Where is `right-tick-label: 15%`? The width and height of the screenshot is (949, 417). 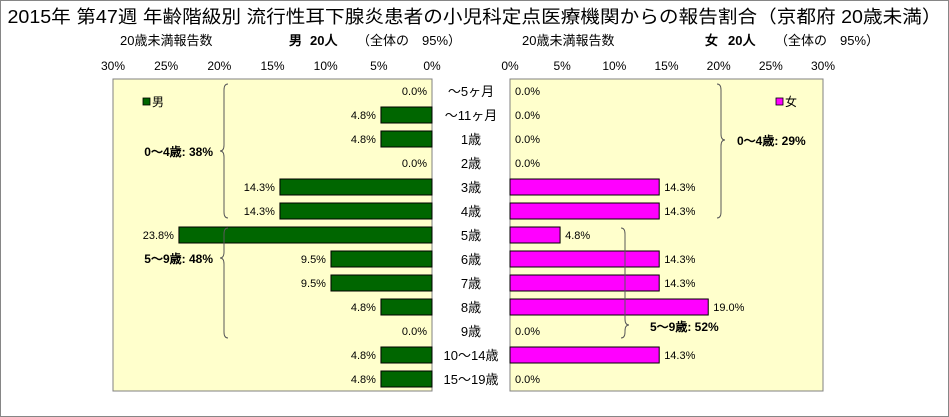
right-tick-label: 15% is located at coordinates (666, 66).